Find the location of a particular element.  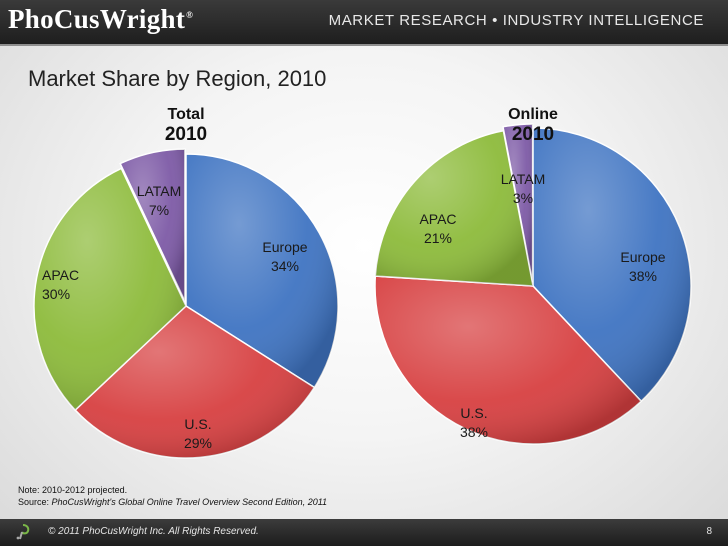

logo: PhoCusWright® is located at coordinates (100, 19).